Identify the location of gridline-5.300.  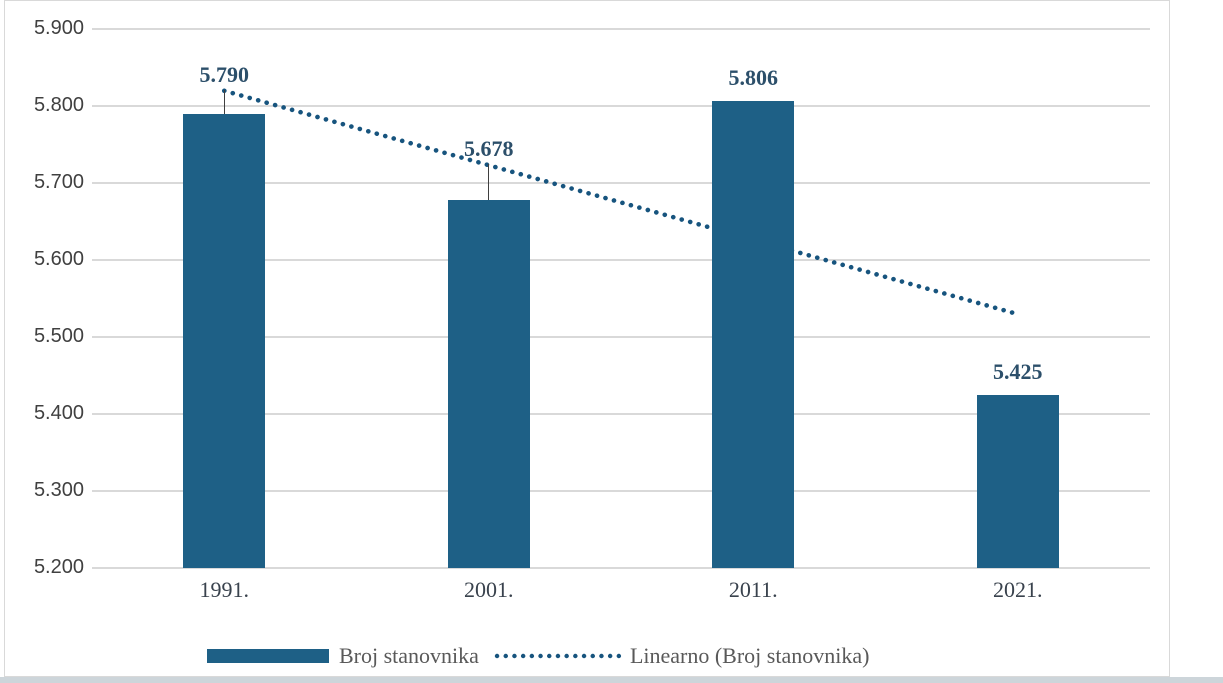
(621, 491).